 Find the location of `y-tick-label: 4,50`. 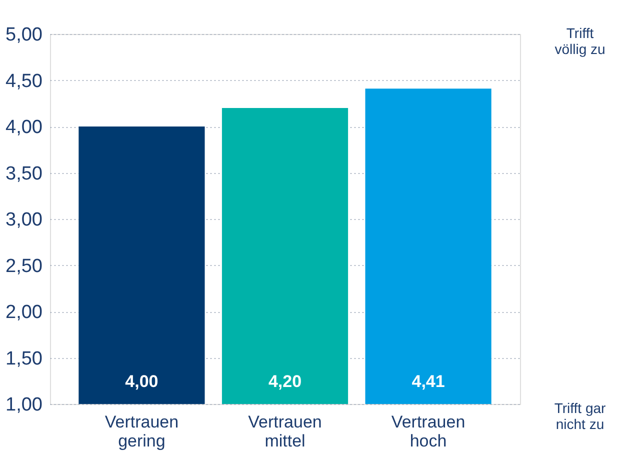

y-tick-label: 4,50 is located at coordinates (24, 81).